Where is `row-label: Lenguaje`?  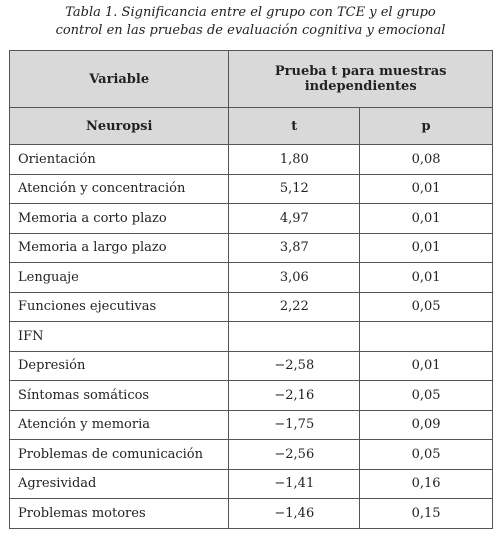
row-label: Lenguaje is located at coordinates (119, 277).